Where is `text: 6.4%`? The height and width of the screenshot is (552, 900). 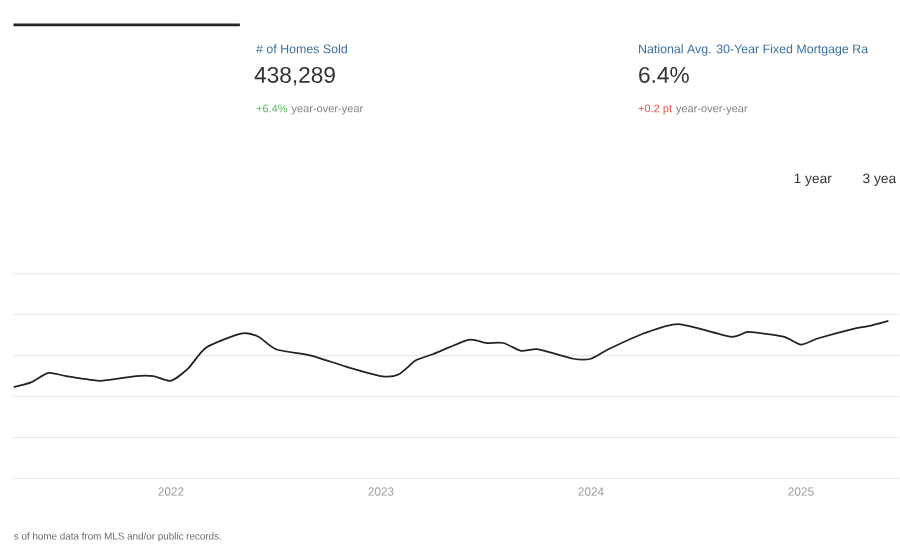 text: 6.4% is located at coordinates (664, 75).